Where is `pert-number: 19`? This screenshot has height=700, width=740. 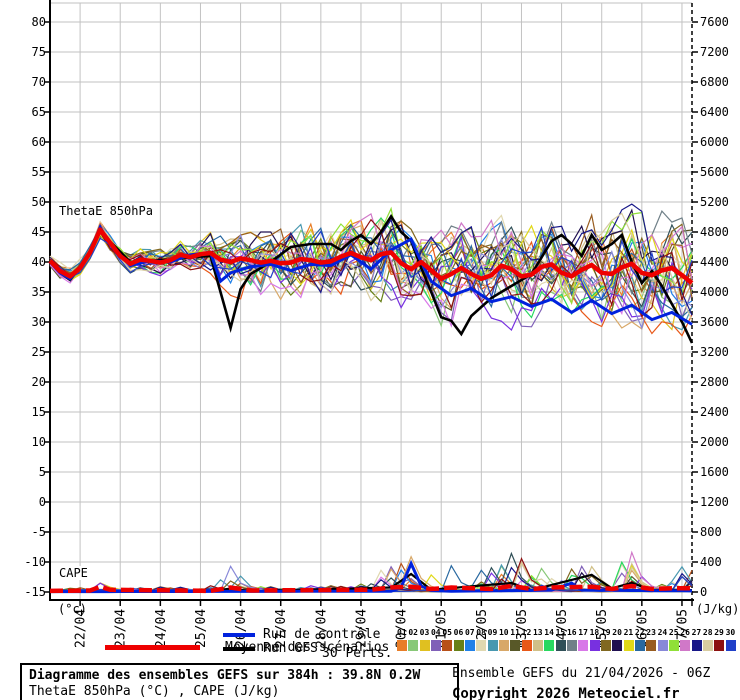 pert-number: 19 is located at coordinates (605, 632).